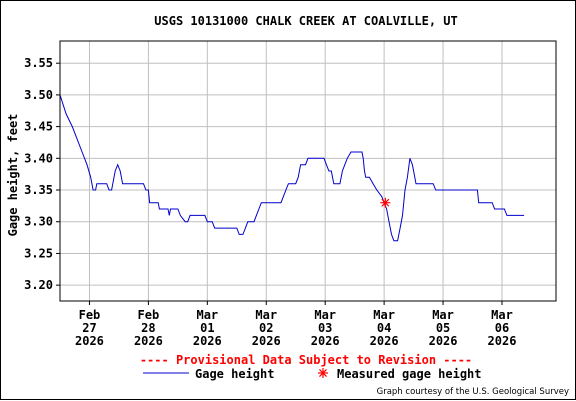 This screenshot has width=576, height=401. I want to click on x-tick-label: 27, so click(89, 328).